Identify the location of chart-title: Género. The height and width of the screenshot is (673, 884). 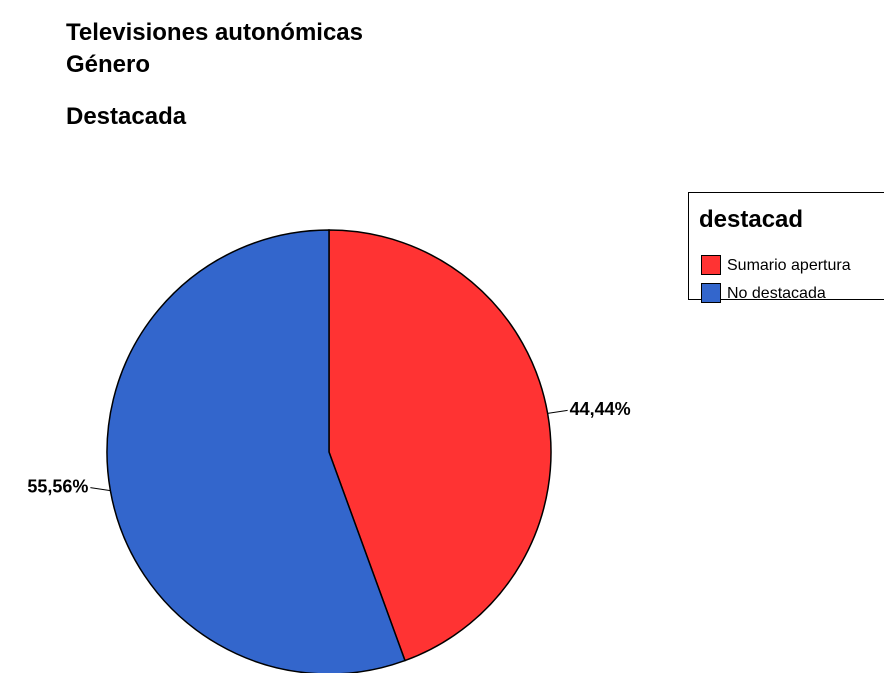
(108, 64).